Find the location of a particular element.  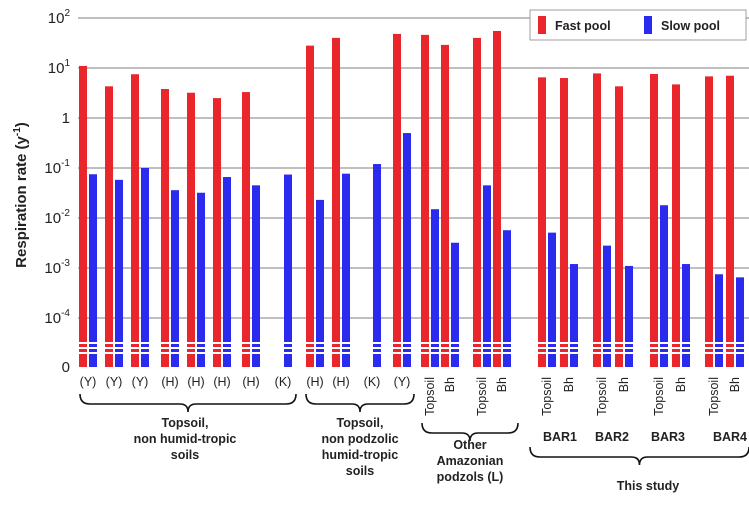

group-label: humid-tropic is located at coordinates (360, 455).